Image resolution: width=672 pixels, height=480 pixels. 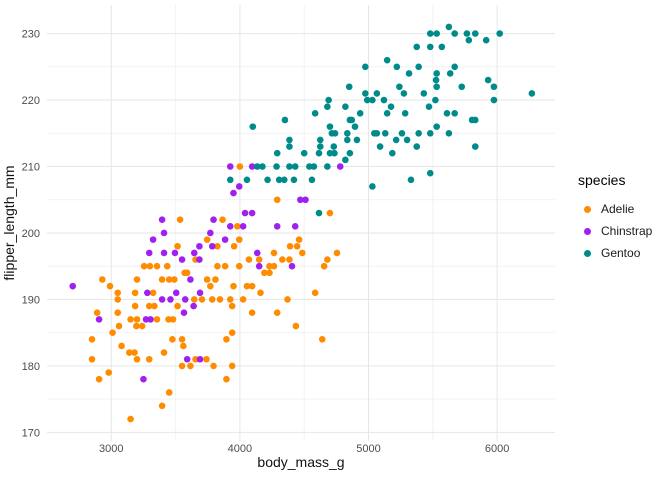 I want to click on legend-item-chinstrap: Chinstrap, so click(x=620, y=231).